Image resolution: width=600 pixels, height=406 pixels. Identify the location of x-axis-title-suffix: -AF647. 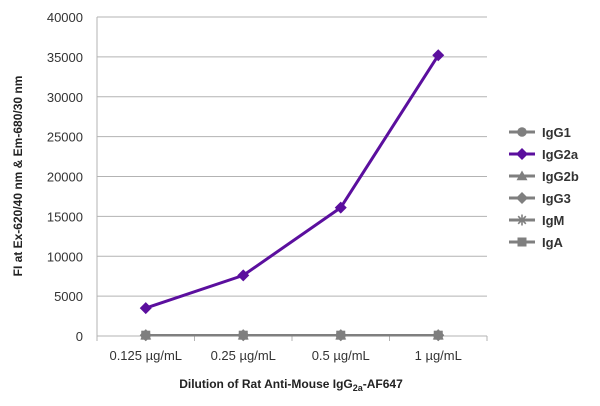
(383, 384).